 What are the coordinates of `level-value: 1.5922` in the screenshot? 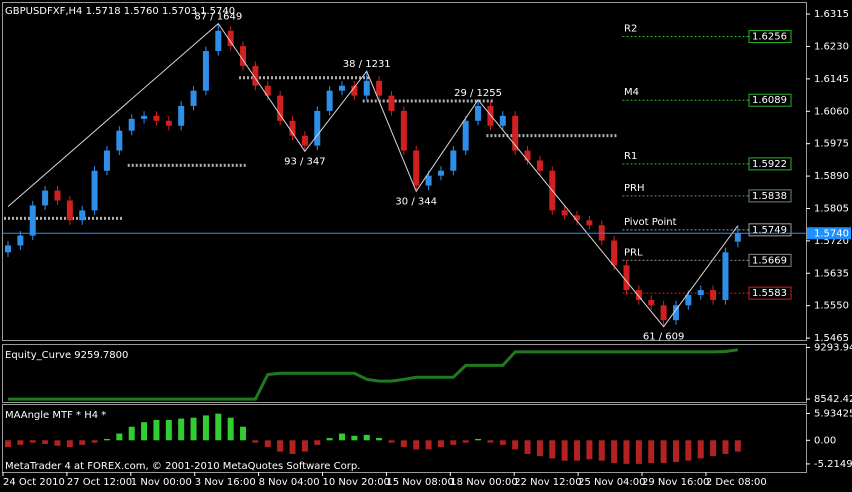 It's located at (769, 164).